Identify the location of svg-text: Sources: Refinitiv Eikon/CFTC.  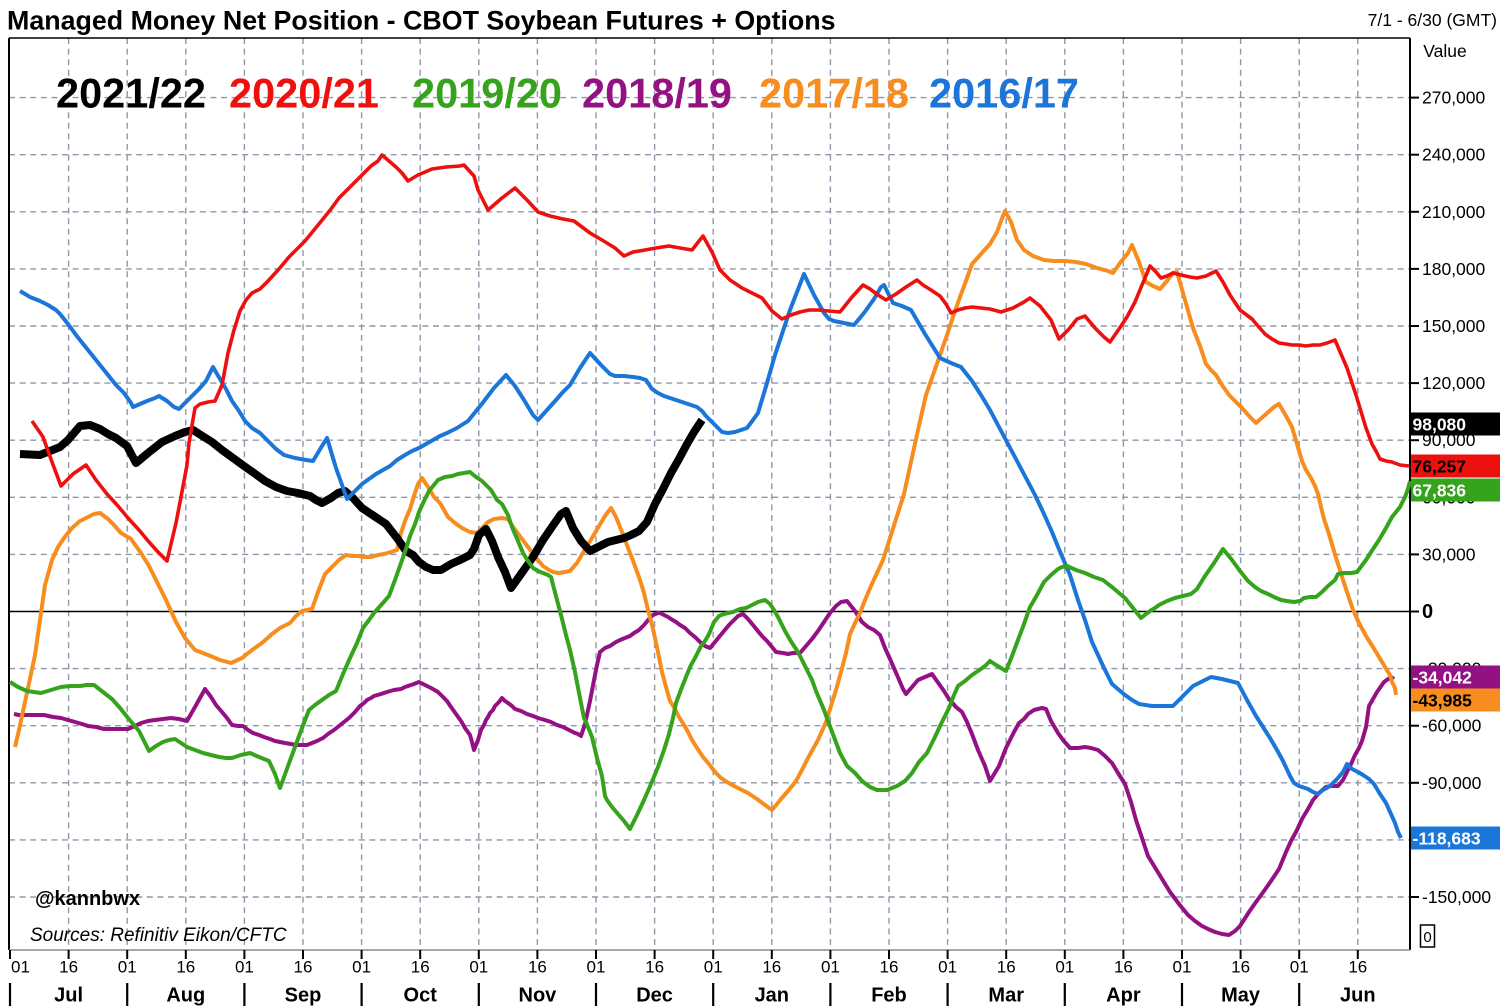
(158, 935).